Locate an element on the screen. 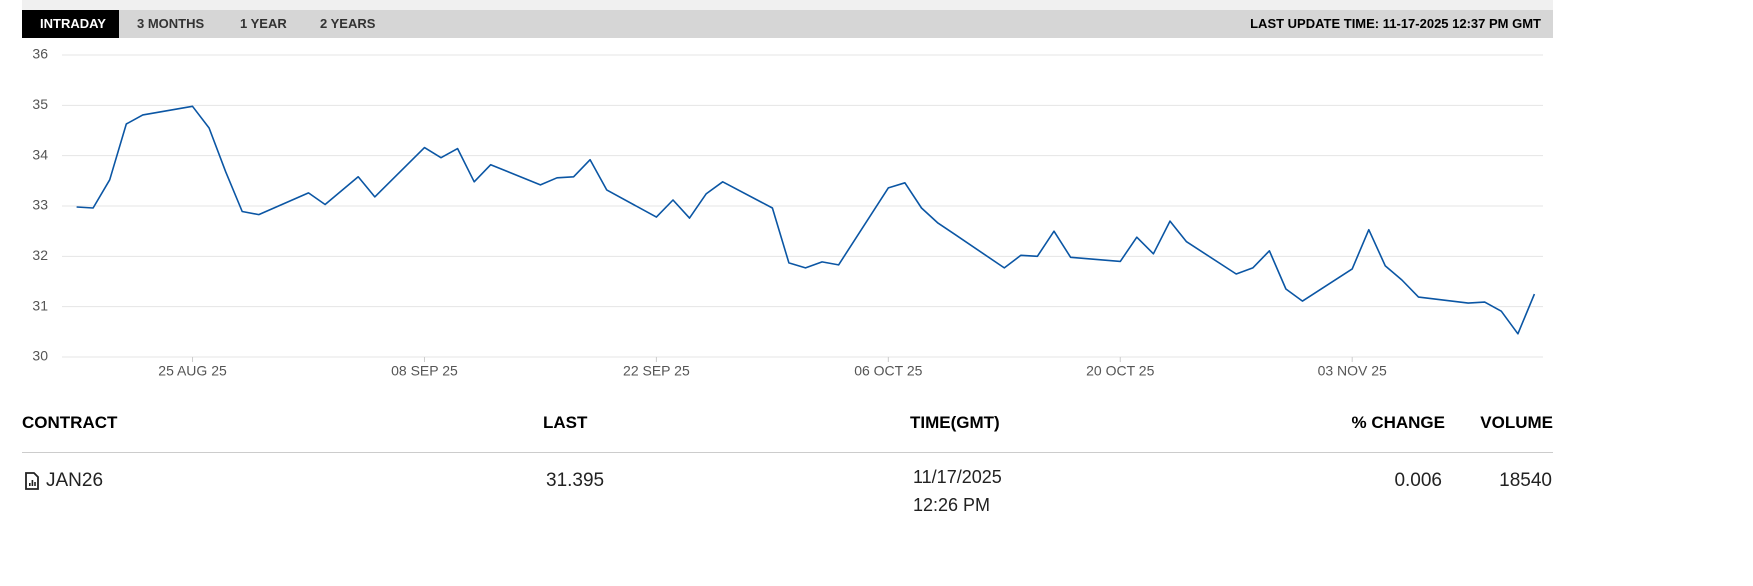 The image size is (1753, 586). y-tick-label: 34 is located at coordinates (40, 154).